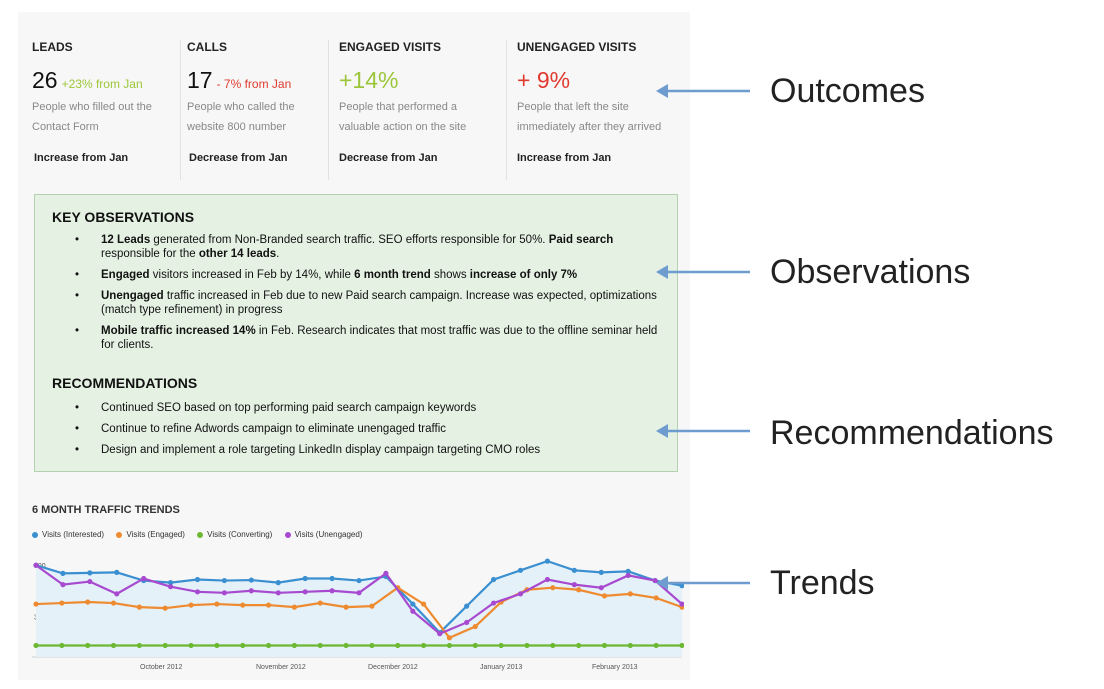  Describe the element at coordinates (238, 158) in the screenshot. I see `kpi-footer: Decrease from Jan` at that location.